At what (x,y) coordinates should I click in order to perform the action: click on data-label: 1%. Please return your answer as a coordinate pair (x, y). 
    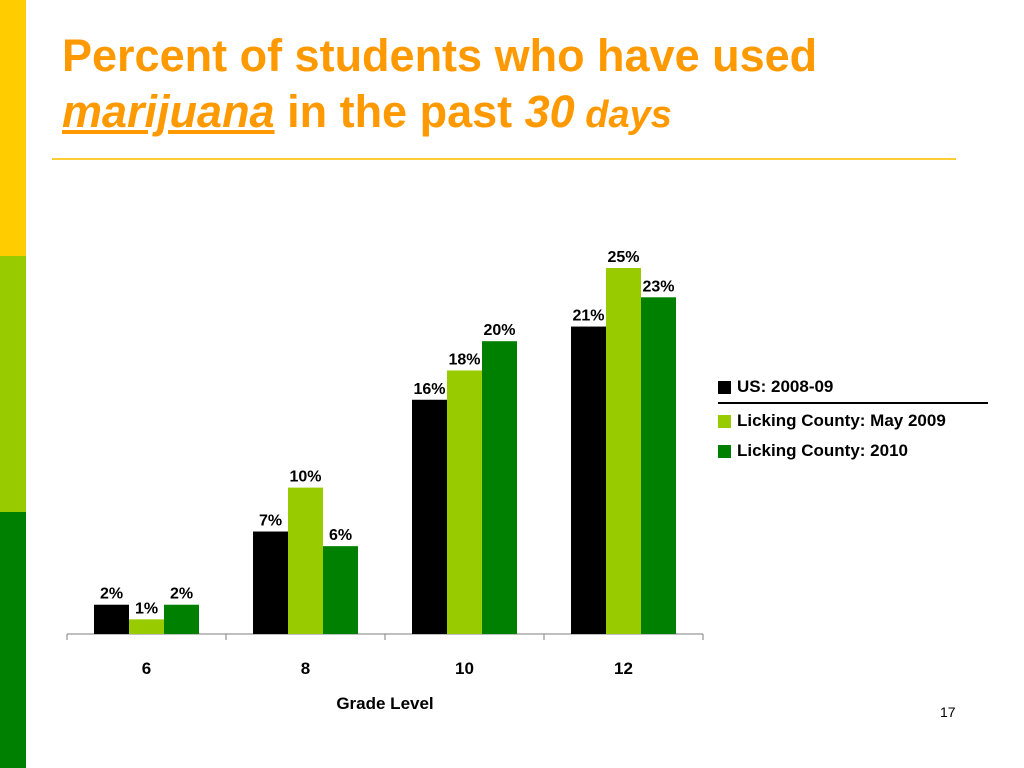
    Looking at the image, I should click on (146, 608).